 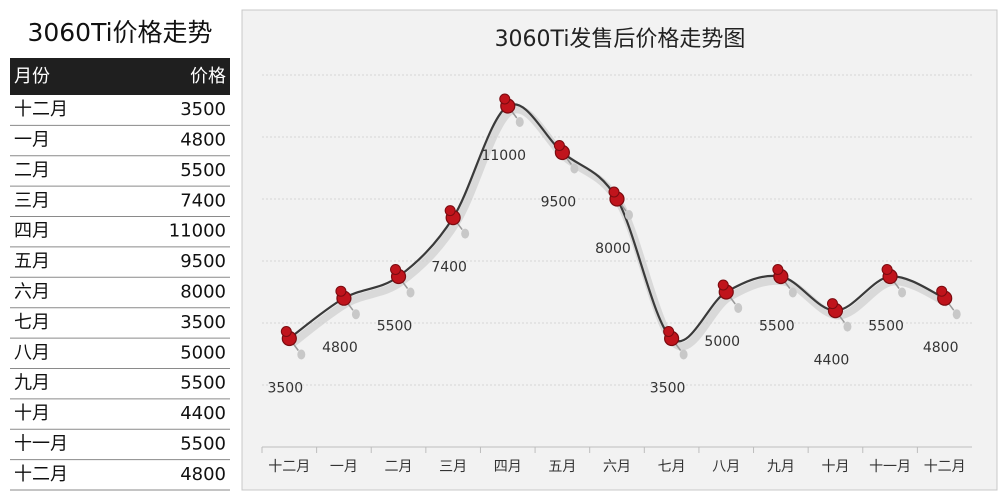 What do you see at coordinates (399, 467) in the screenshot?
I see `x-tick-label: 二月` at bounding box center [399, 467].